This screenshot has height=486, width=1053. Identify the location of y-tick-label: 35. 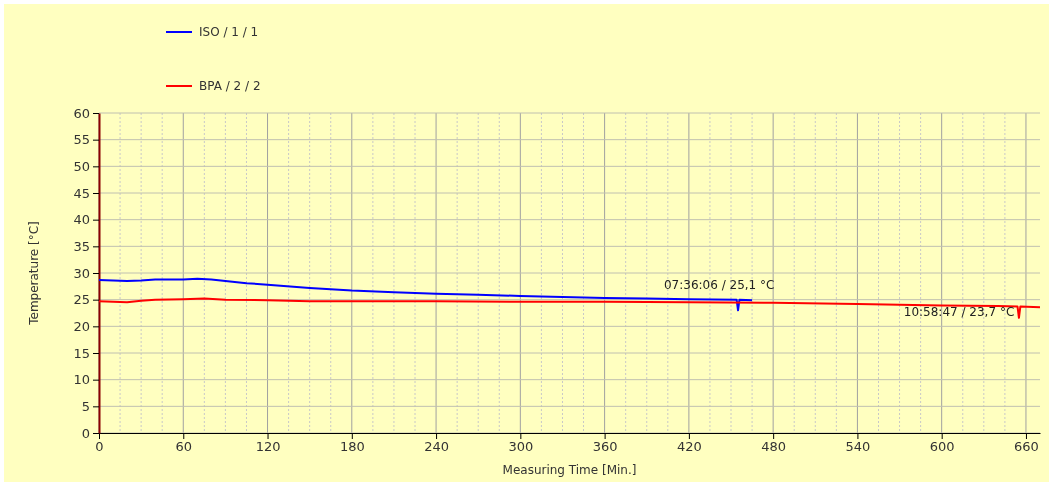
(81, 246).